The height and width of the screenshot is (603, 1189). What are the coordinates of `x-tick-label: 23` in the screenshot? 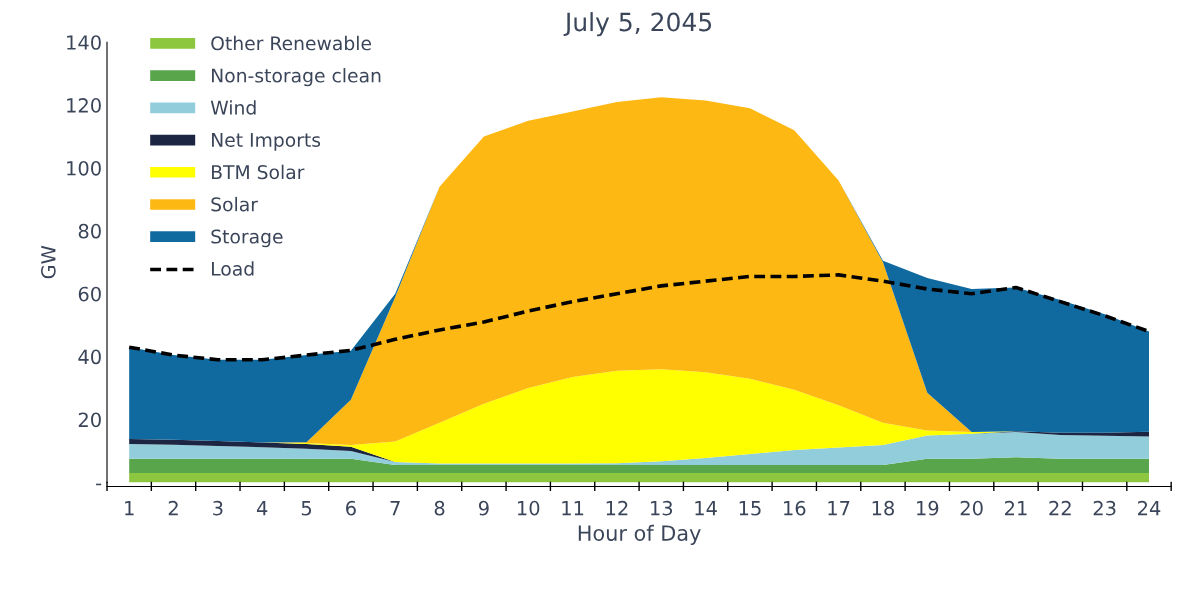 It's located at (1104, 508).